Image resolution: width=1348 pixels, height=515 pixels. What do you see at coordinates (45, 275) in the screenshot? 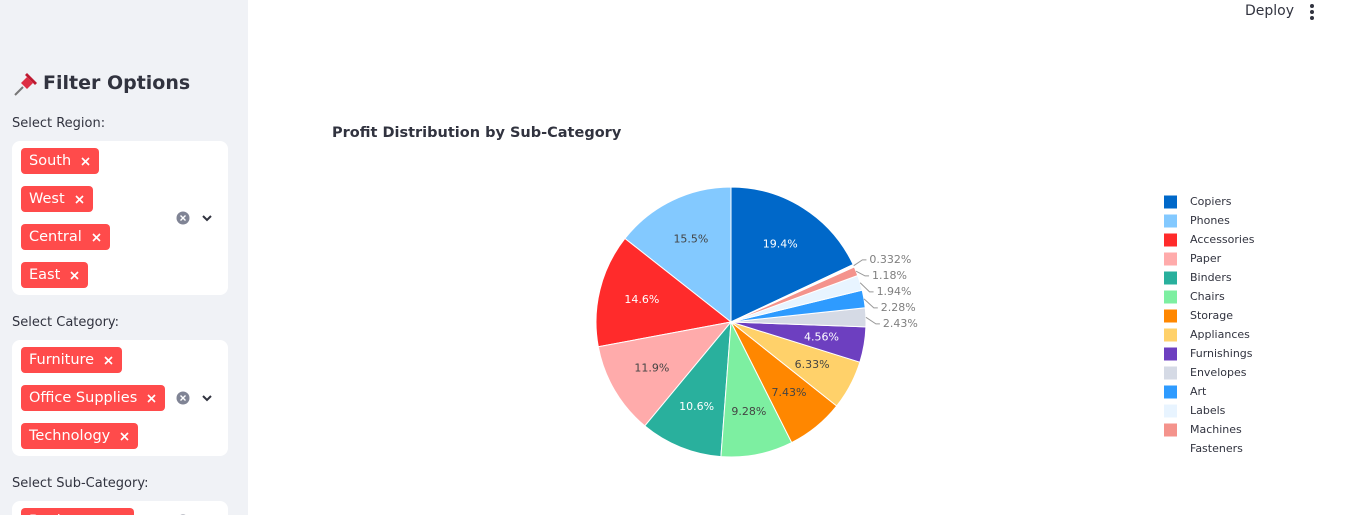
I see `tag-text: East` at bounding box center [45, 275].